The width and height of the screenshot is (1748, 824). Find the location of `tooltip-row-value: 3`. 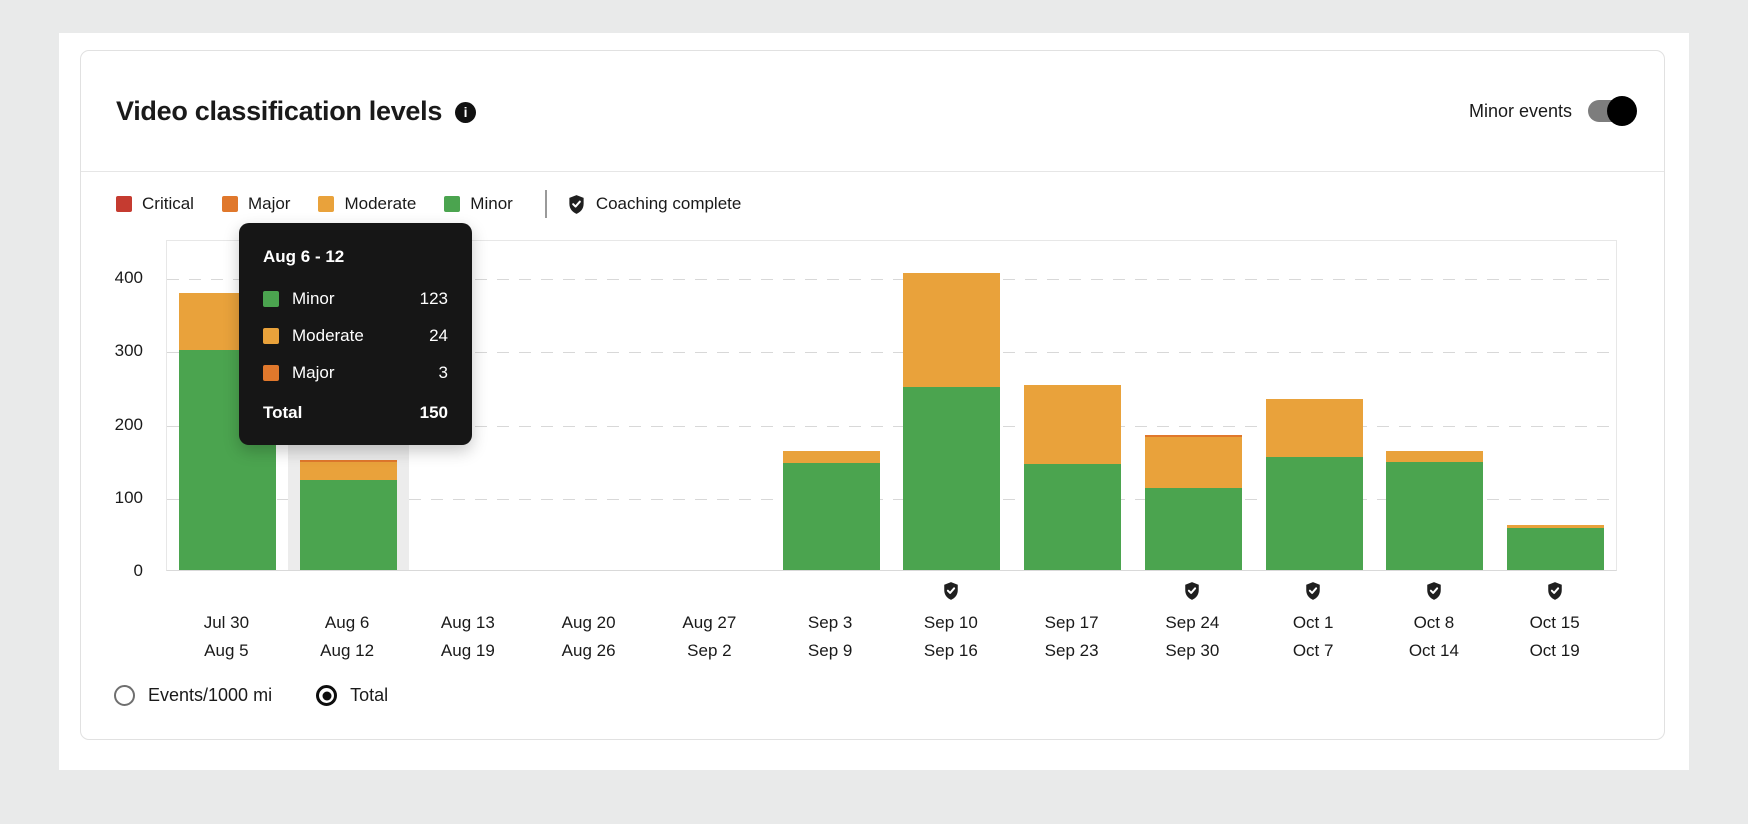

tooltip-row-value: 3 is located at coordinates (443, 372).